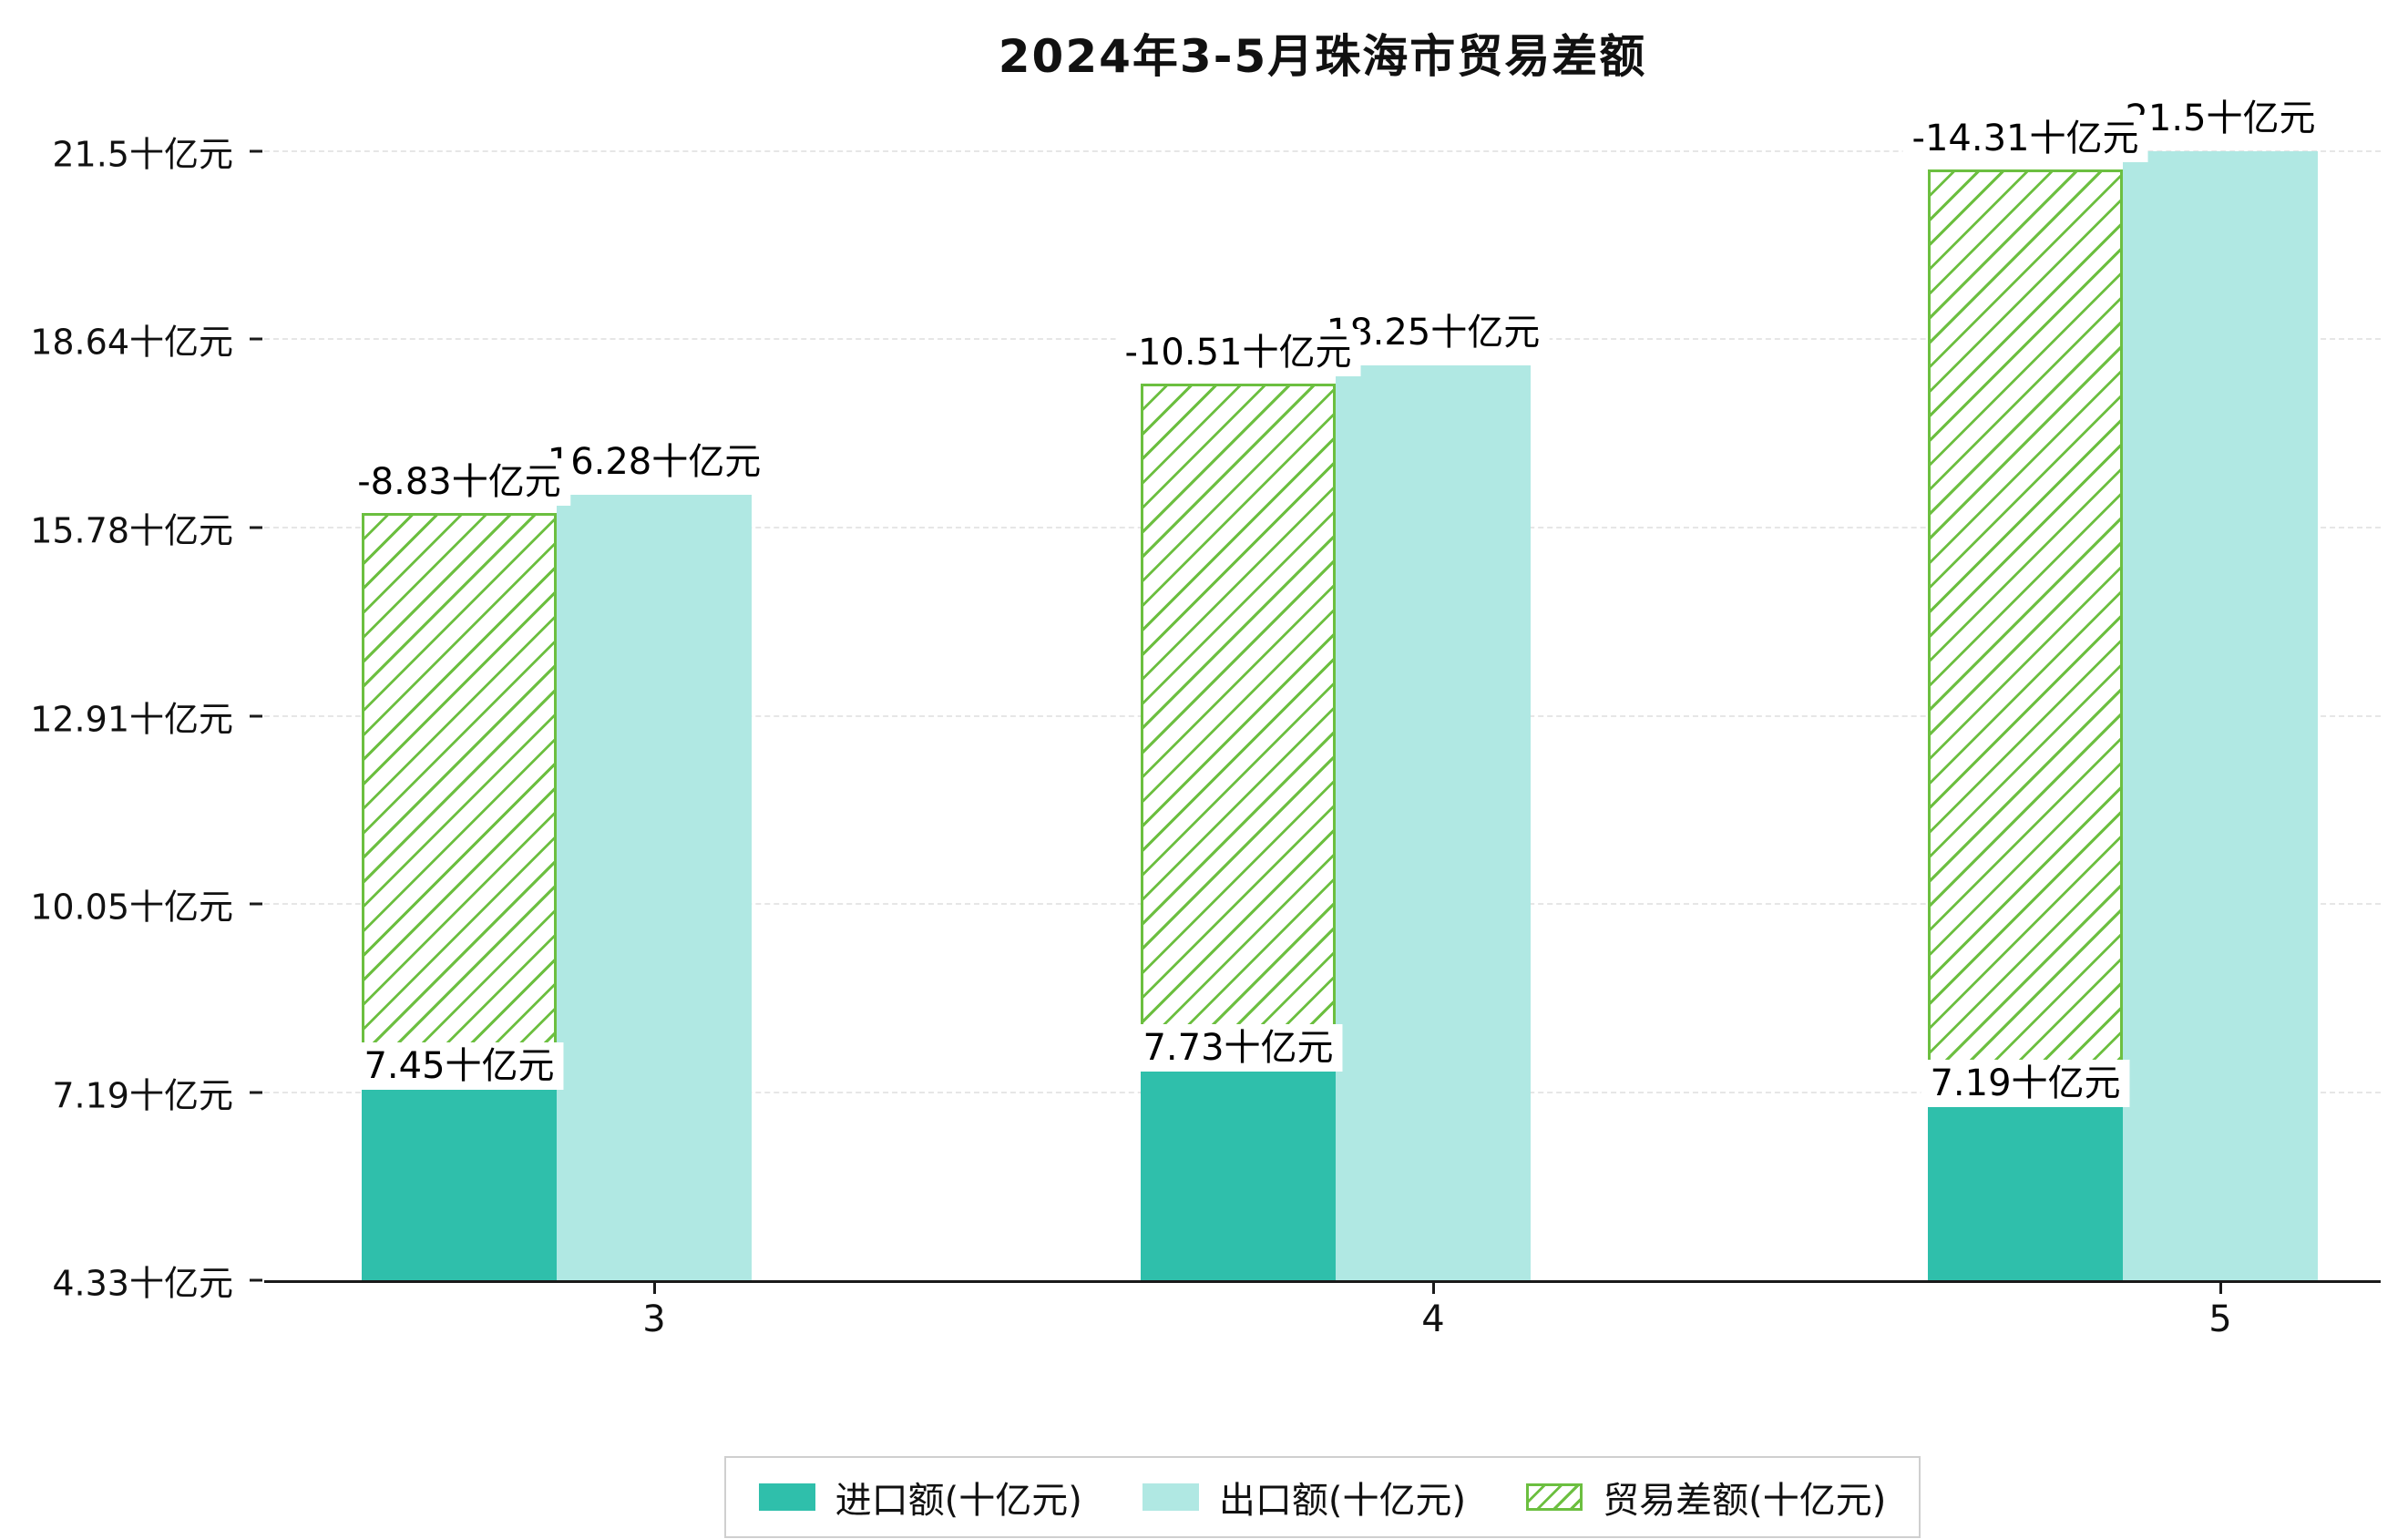  Describe the element at coordinates (1555, 1497) in the screenshot. I see `legend-swatch-balance-hatched-icon` at that location.